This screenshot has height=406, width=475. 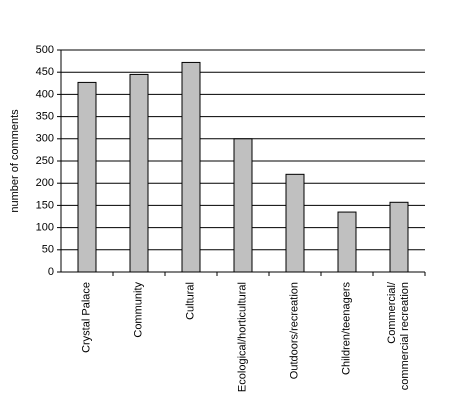 What do you see at coordinates (45, 205) in the screenshot?
I see `y-tick-label: 150` at bounding box center [45, 205].